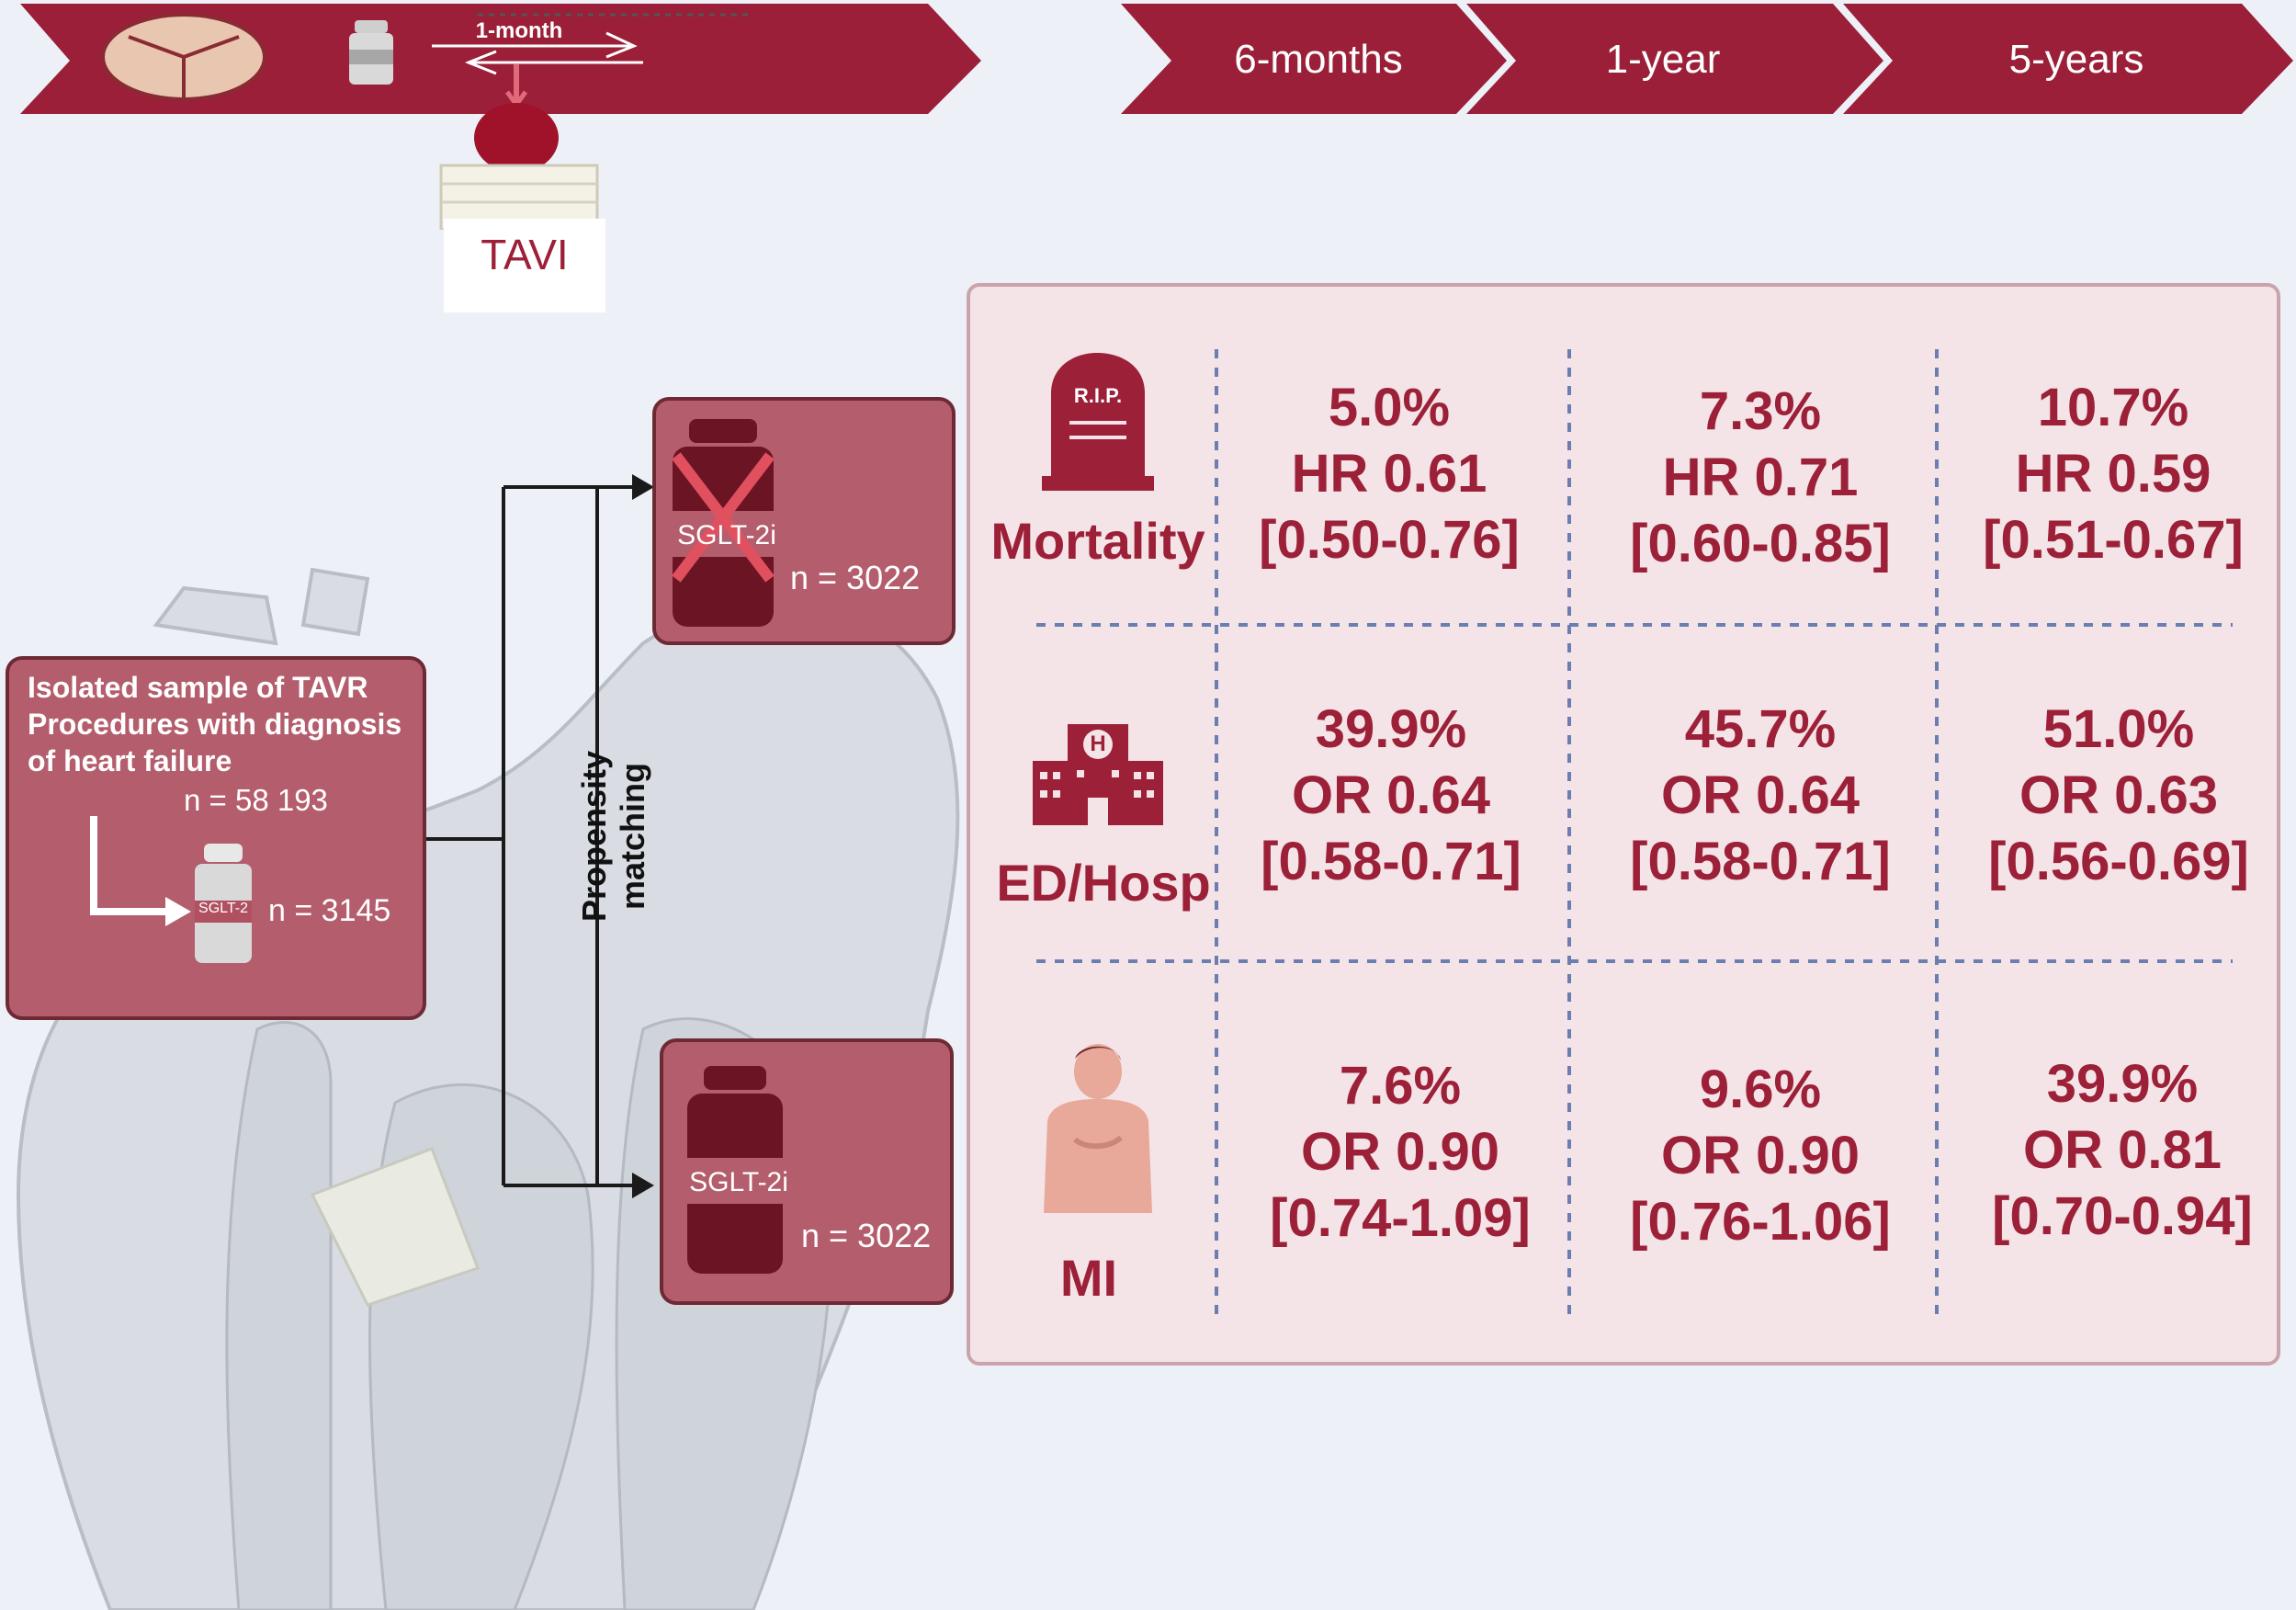  What do you see at coordinates (1098, 395) in the screenshot?
I see `tombstone-text: R.I.P.` at bounding box center [1098, 395].